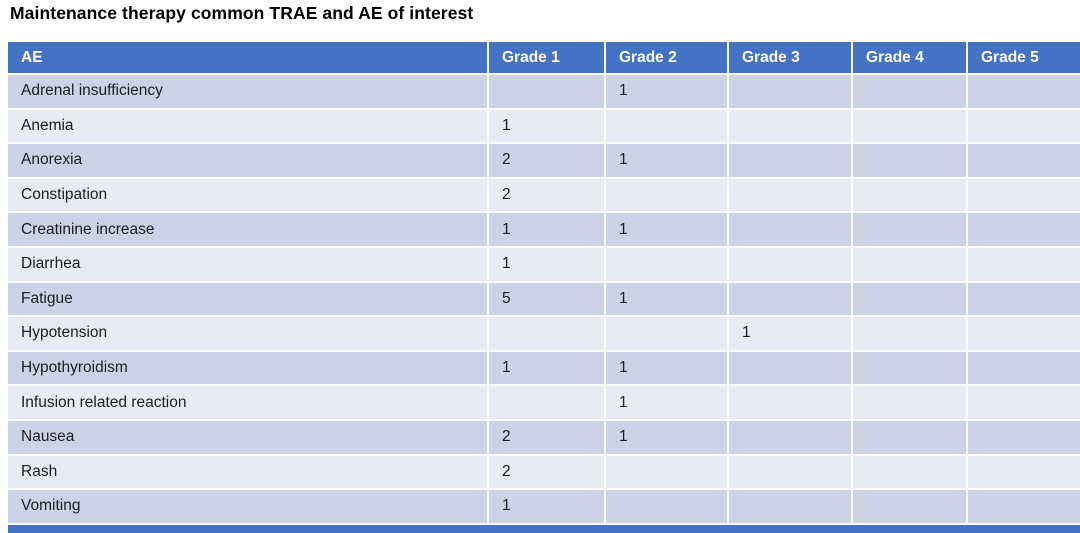 The image size is (1080, 533). Describe the element at coordinates (248, 334) in the screenshot. I see `ae-cell: Hypotension` at that location.